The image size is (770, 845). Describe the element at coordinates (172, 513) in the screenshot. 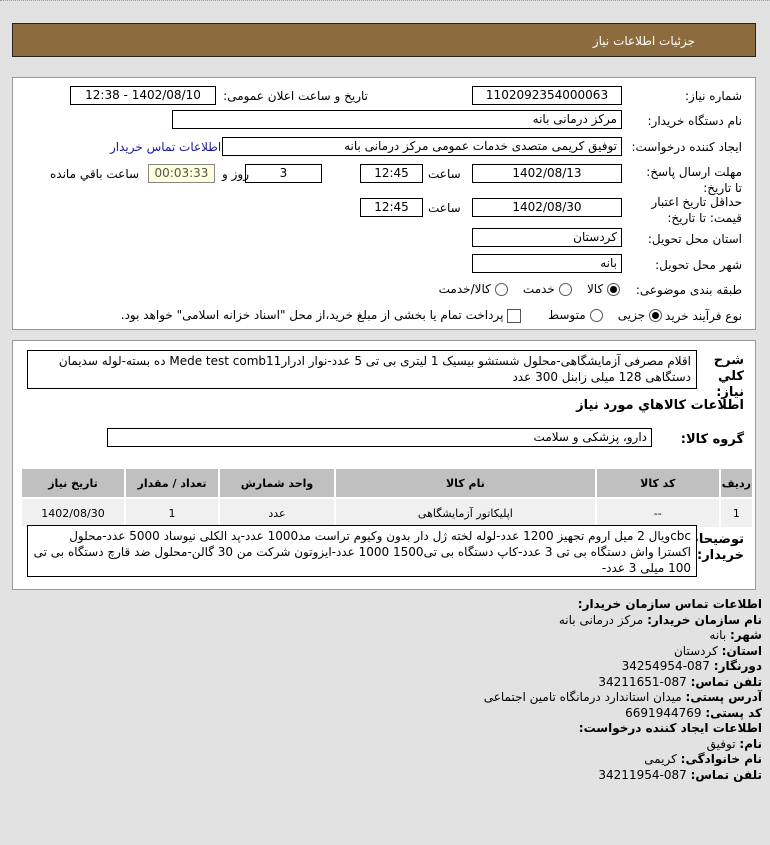

I see `cell-qty: 1` at that location.